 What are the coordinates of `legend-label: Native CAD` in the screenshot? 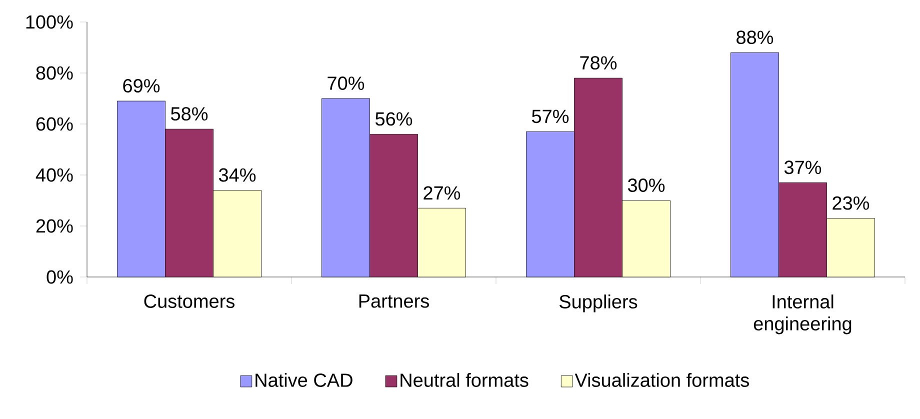 It's located at (304, 379).